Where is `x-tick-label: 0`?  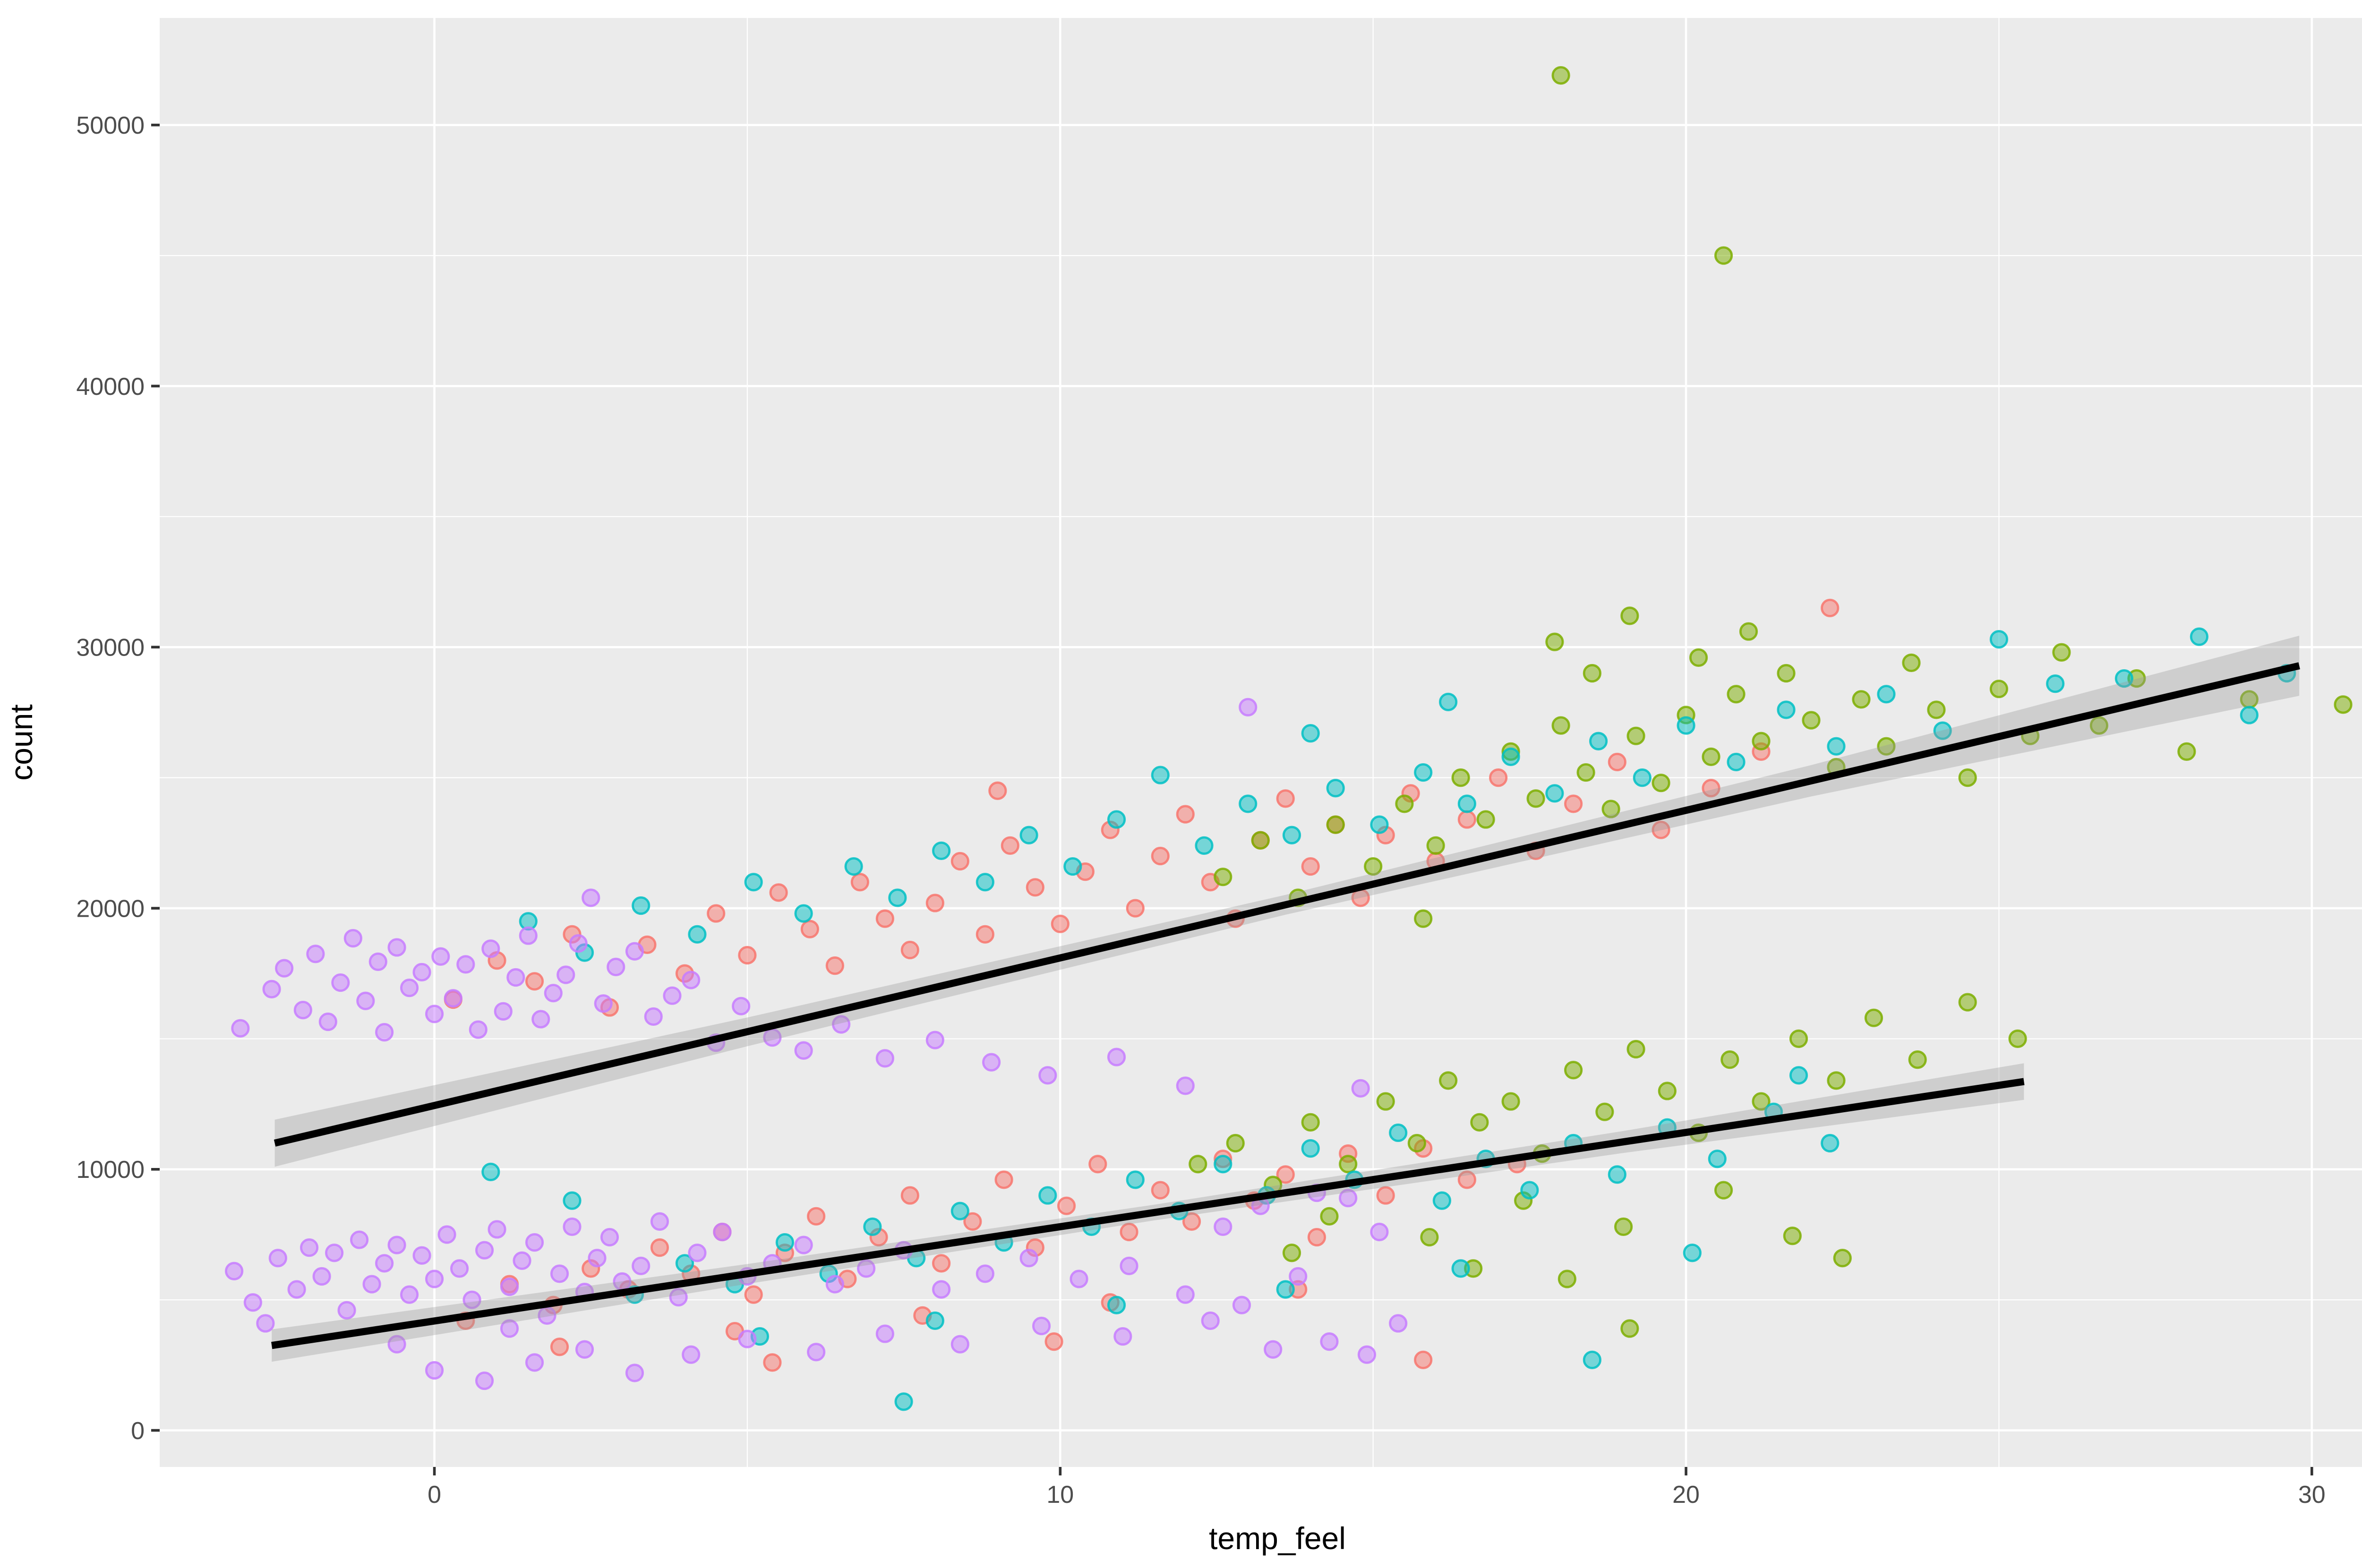
x-tick-label: 0 is located at coordinates (435, 1494).